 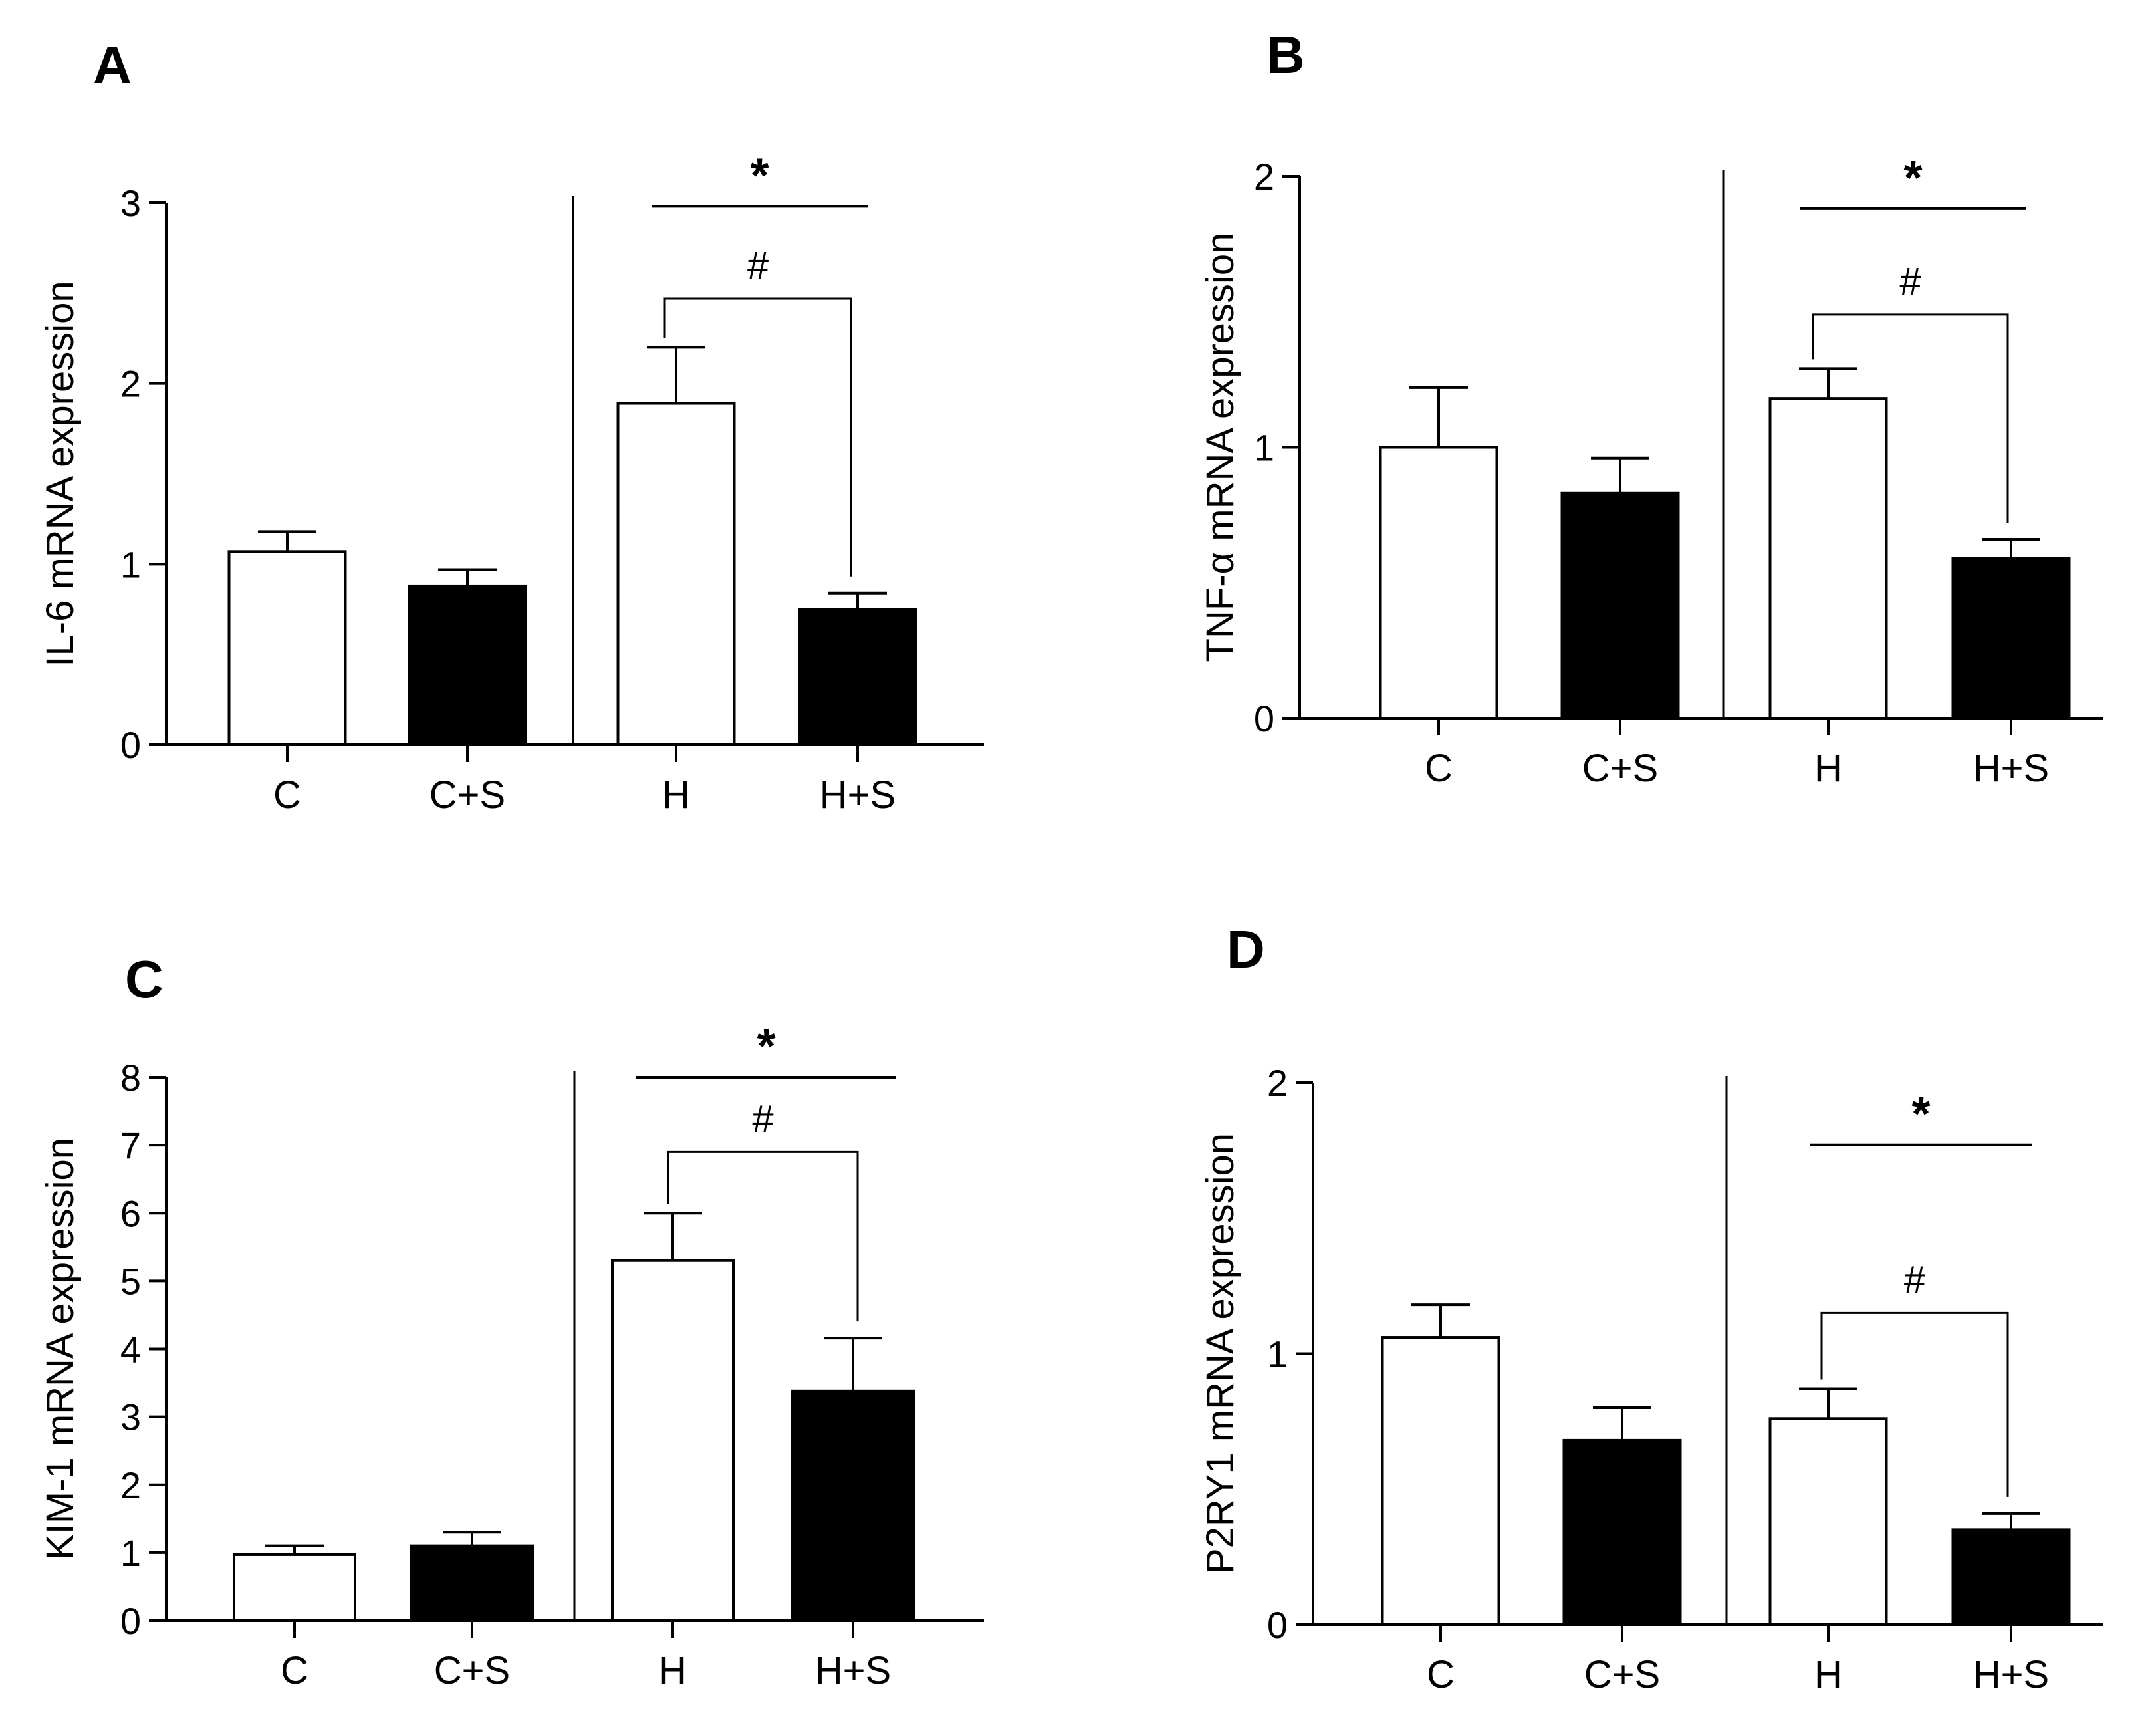 What do you see at coordinates (131, 1213) in the screenshot?
I see `y-tick-label: 6` at bounding box center [131, 1213].